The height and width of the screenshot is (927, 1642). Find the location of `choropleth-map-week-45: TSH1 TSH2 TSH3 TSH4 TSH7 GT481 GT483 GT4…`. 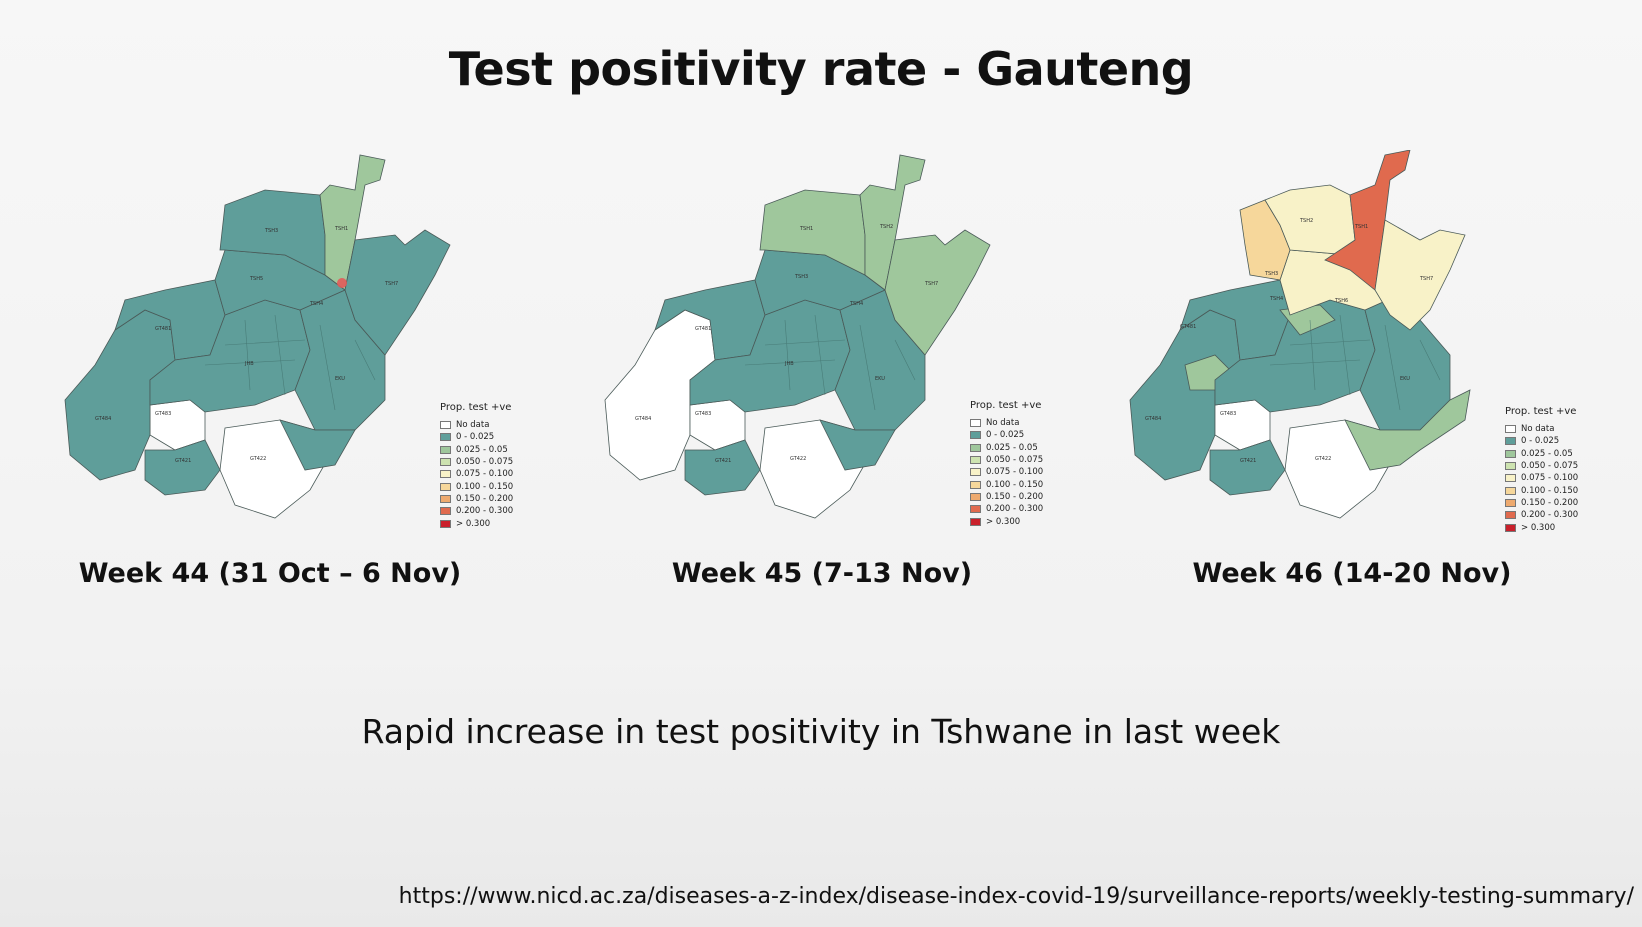

choropleth-map-week-45: TSH1 TSH2 TSH3 TSH4 TSH7 GT481 GT483 GT4… is located at coordinates (797, 336).